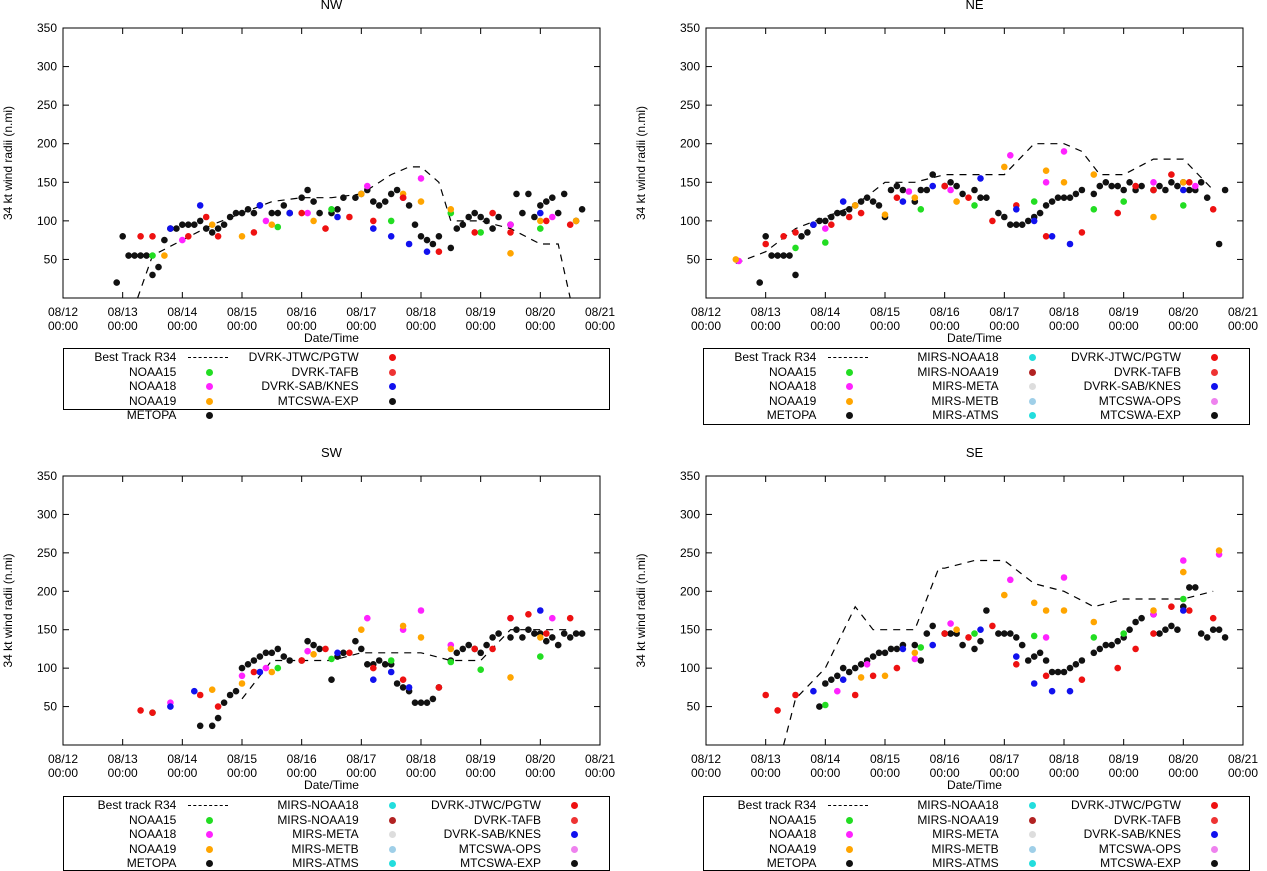 The image size is (1267, 871). What do you see at coordinates (690, 630) in the screenshot?
I see `y-tick-label: 150` at bounding box center [690, 630].